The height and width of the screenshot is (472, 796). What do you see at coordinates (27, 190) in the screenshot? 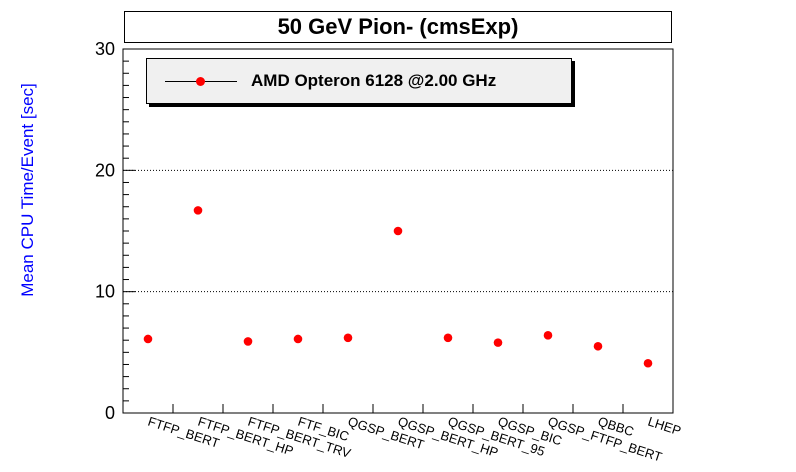
I see `y-axis-label: Mean CPU Time/Event [sec]` at bounding box center [27, 190].